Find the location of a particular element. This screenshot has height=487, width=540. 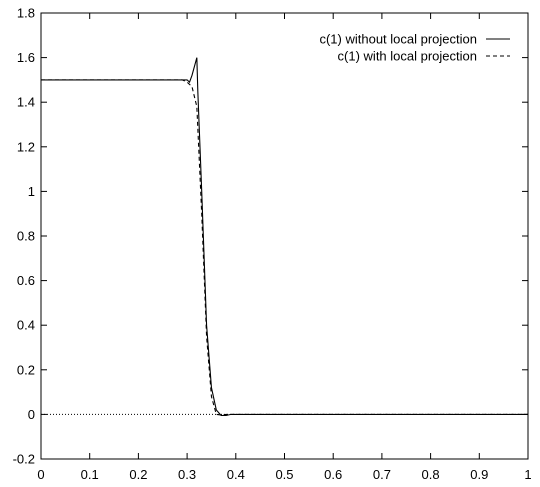

y-tick-label: 1.6 is located at coordinates (26, 57).